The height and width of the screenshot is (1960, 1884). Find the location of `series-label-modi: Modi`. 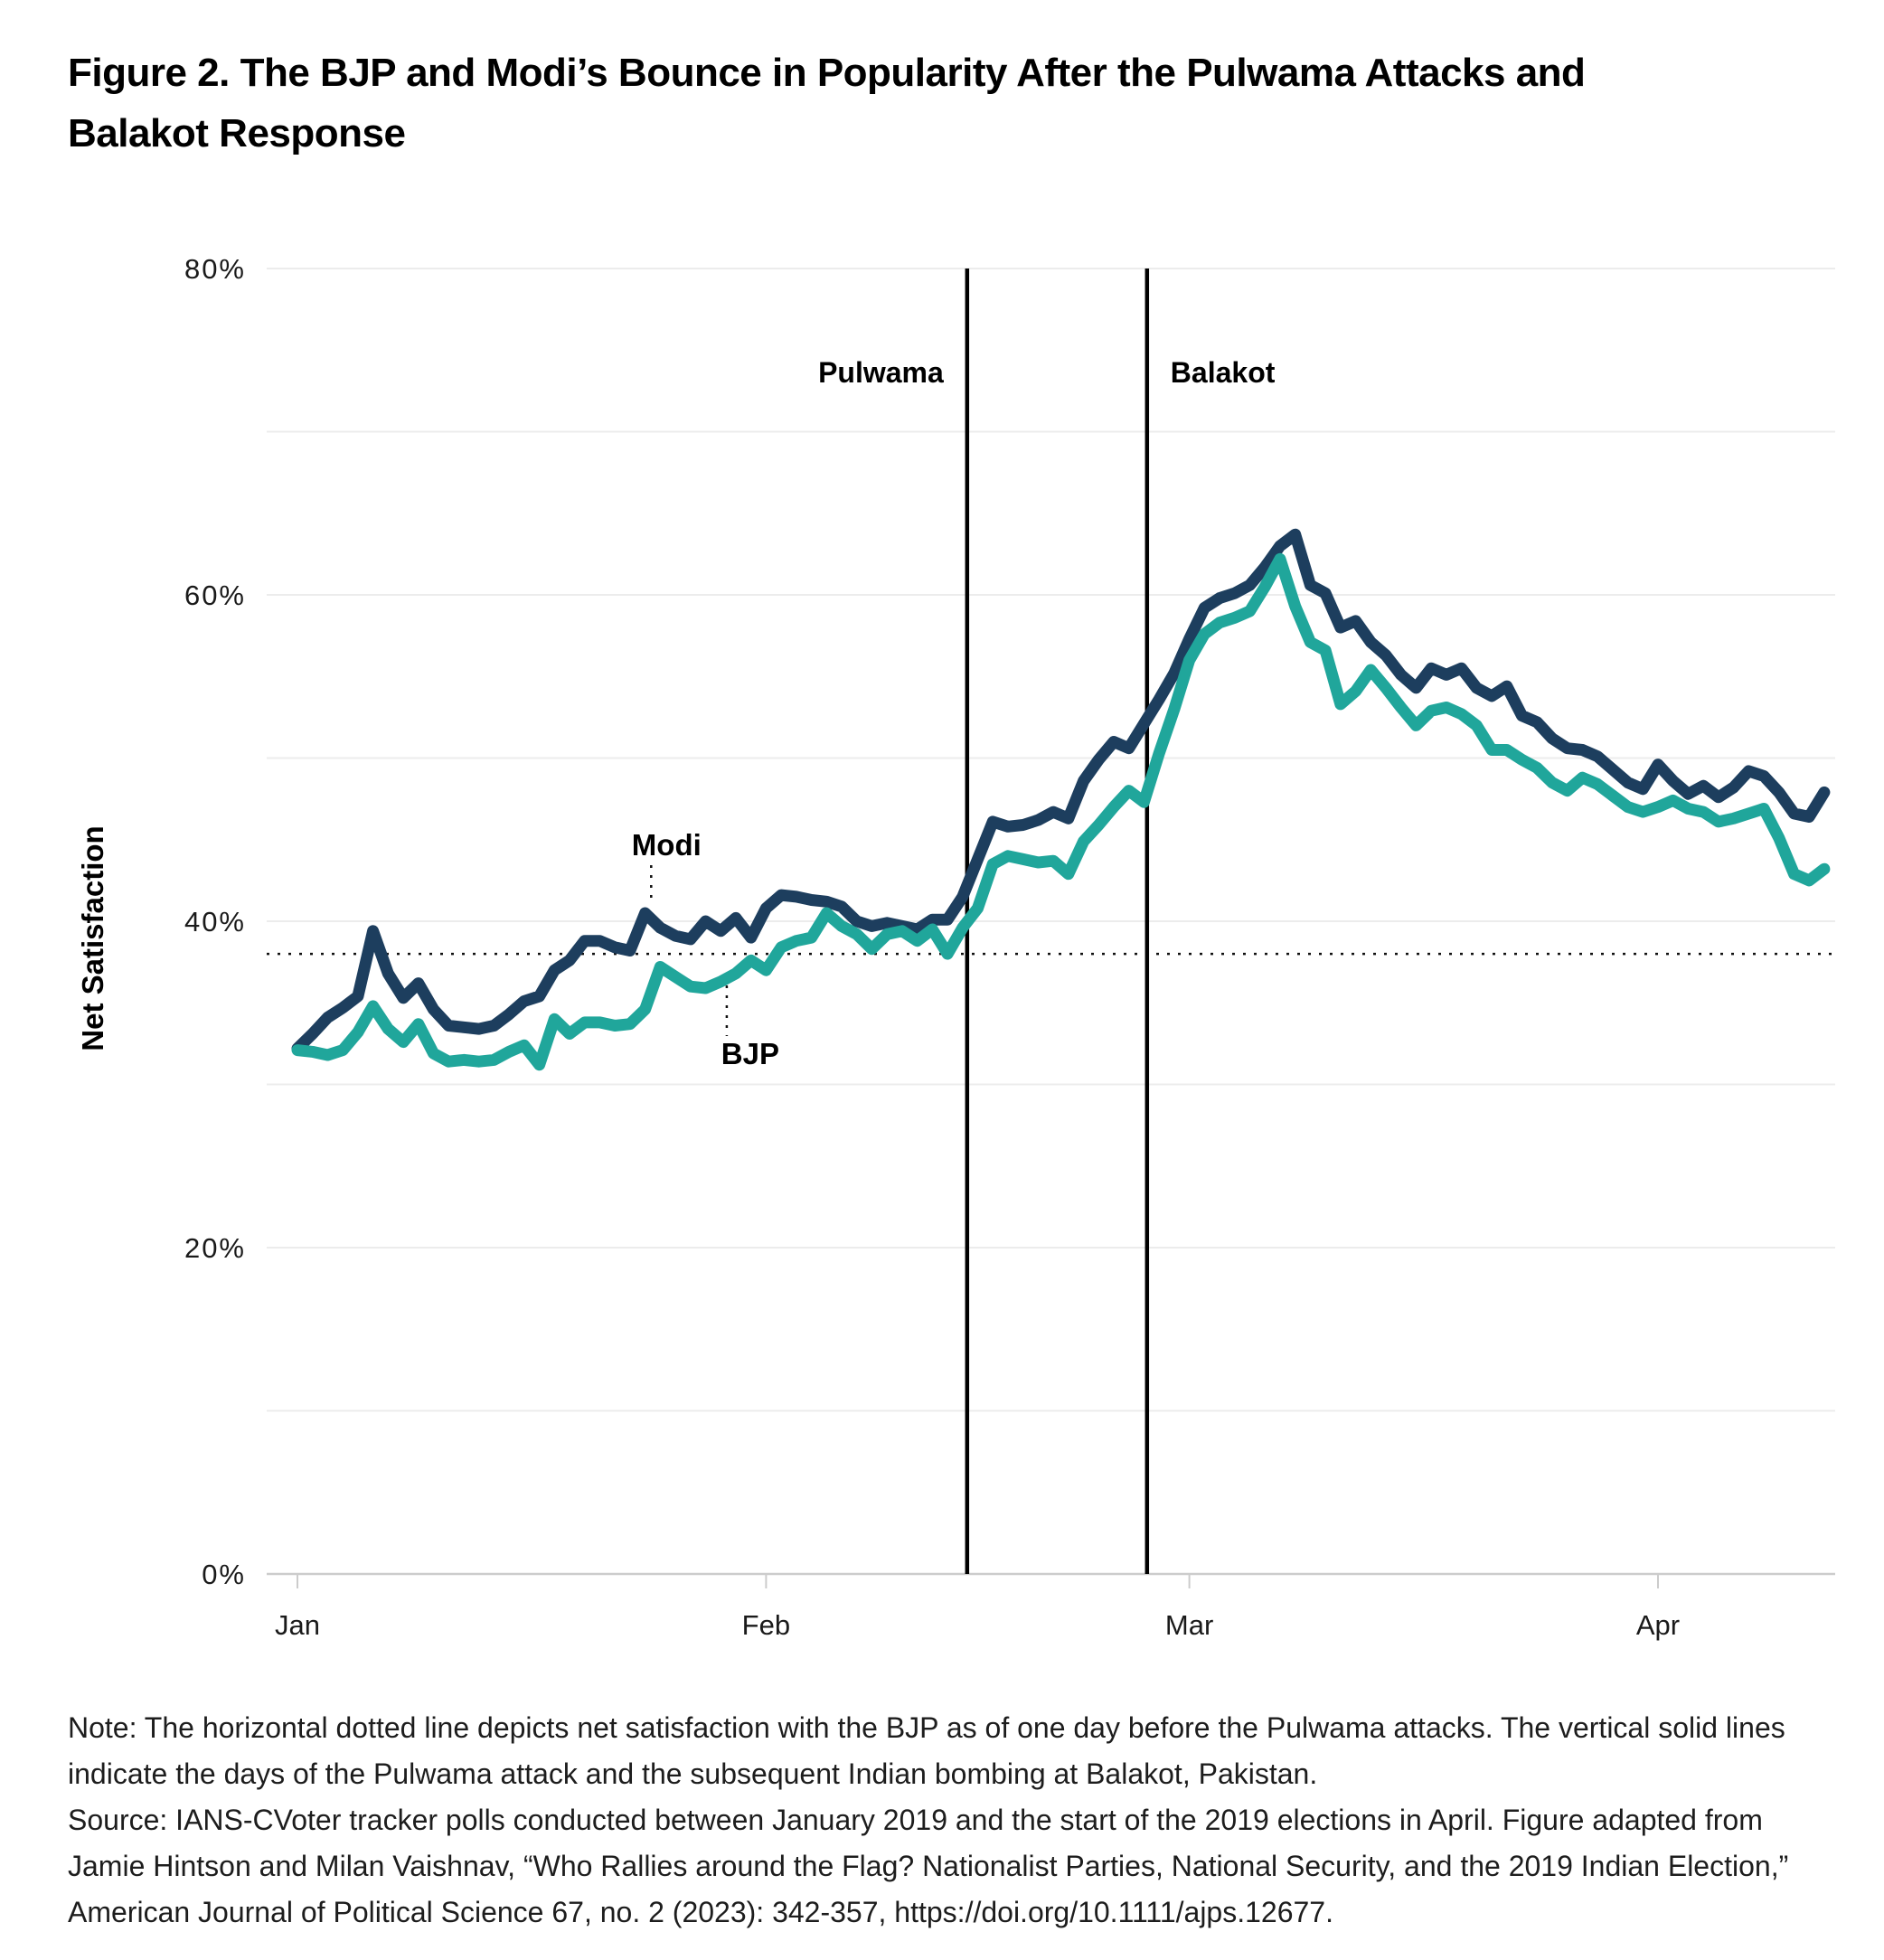

series-label-modi: Modi is located at coordinates (667, 845).